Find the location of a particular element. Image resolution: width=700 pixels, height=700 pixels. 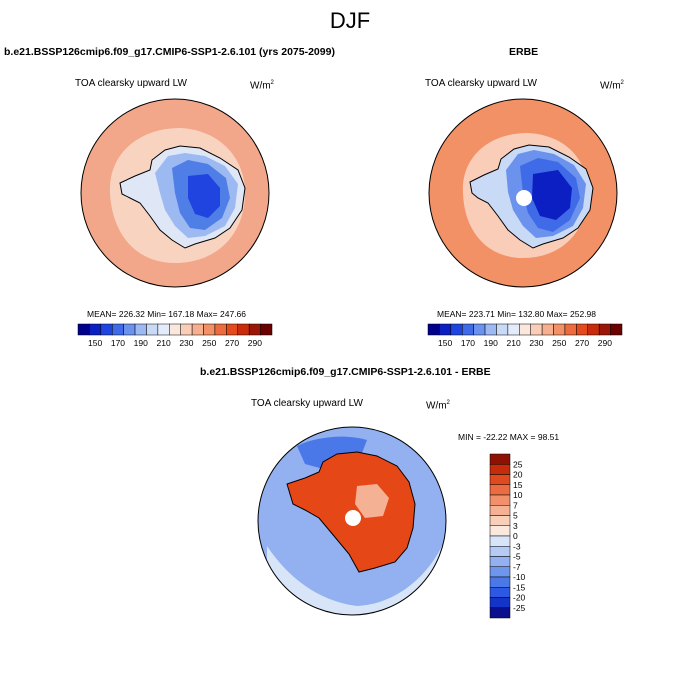

obs-colorbar-tick-label: 150 is located at coordinates (445, 343).